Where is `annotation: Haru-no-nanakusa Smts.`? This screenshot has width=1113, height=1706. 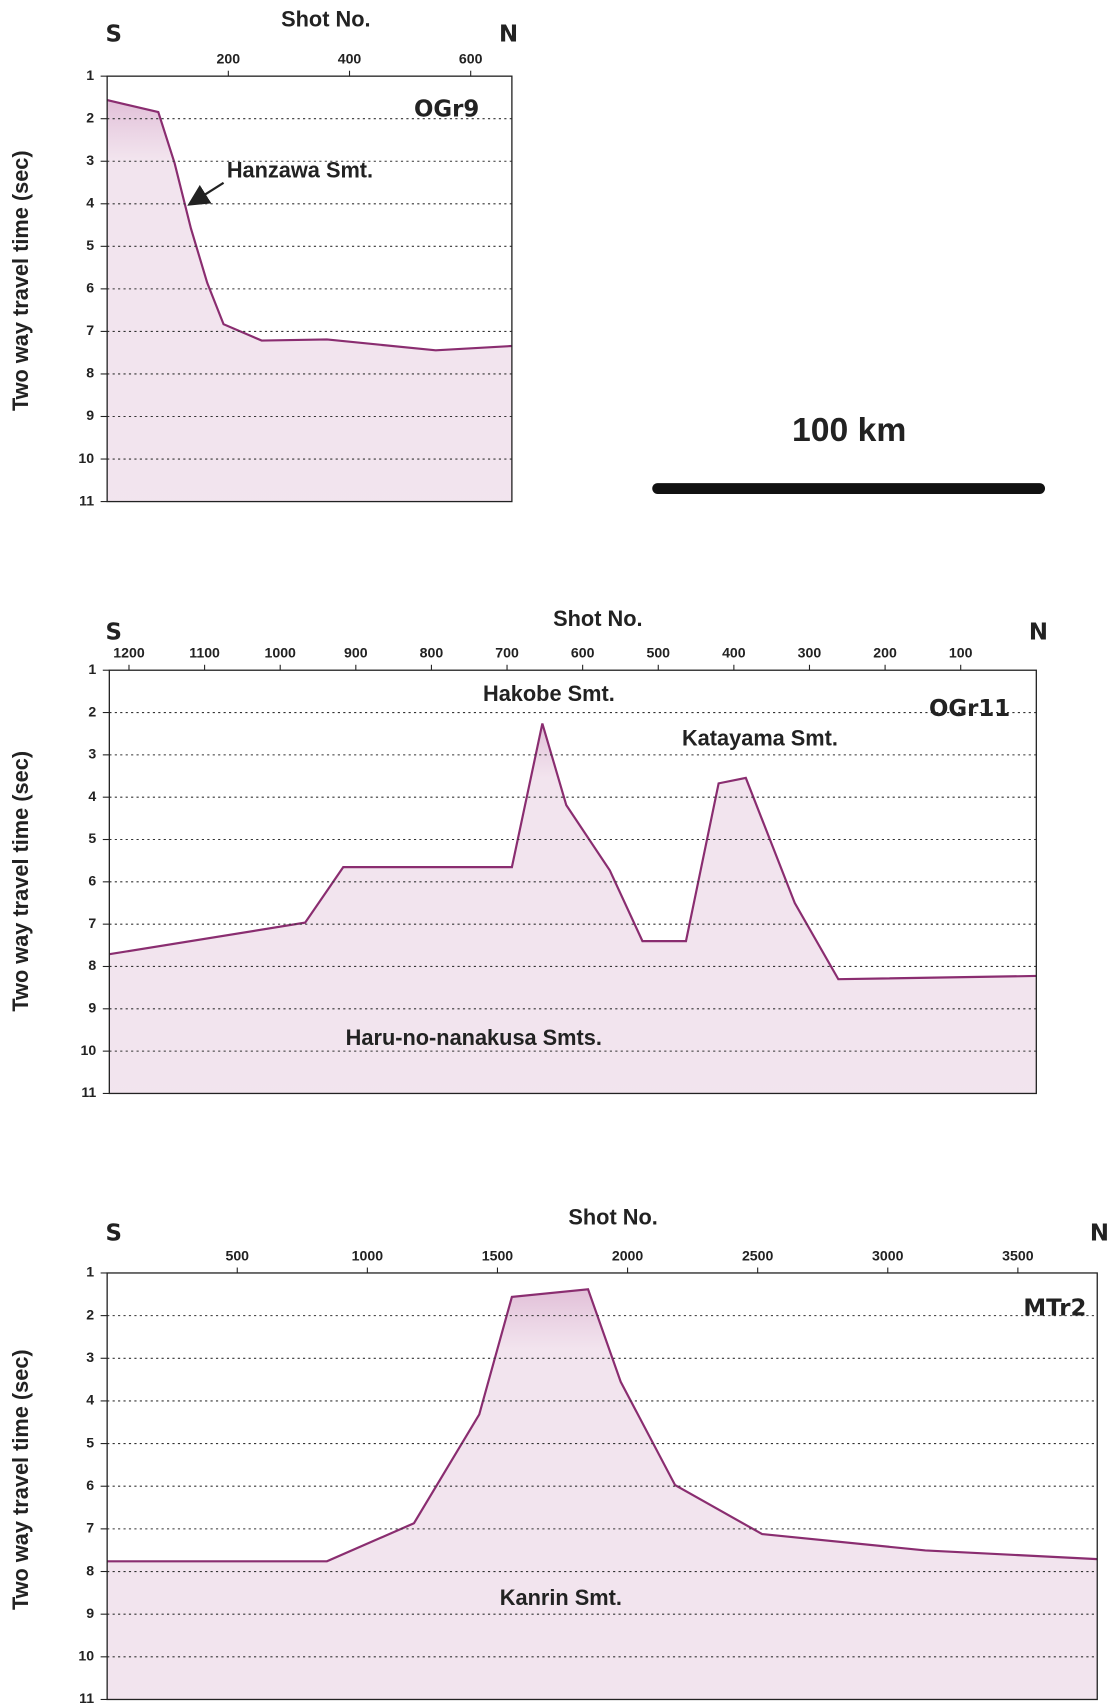 annotation: Haru-no-nanakusa Smts. is located at coordinates (474, 1037).